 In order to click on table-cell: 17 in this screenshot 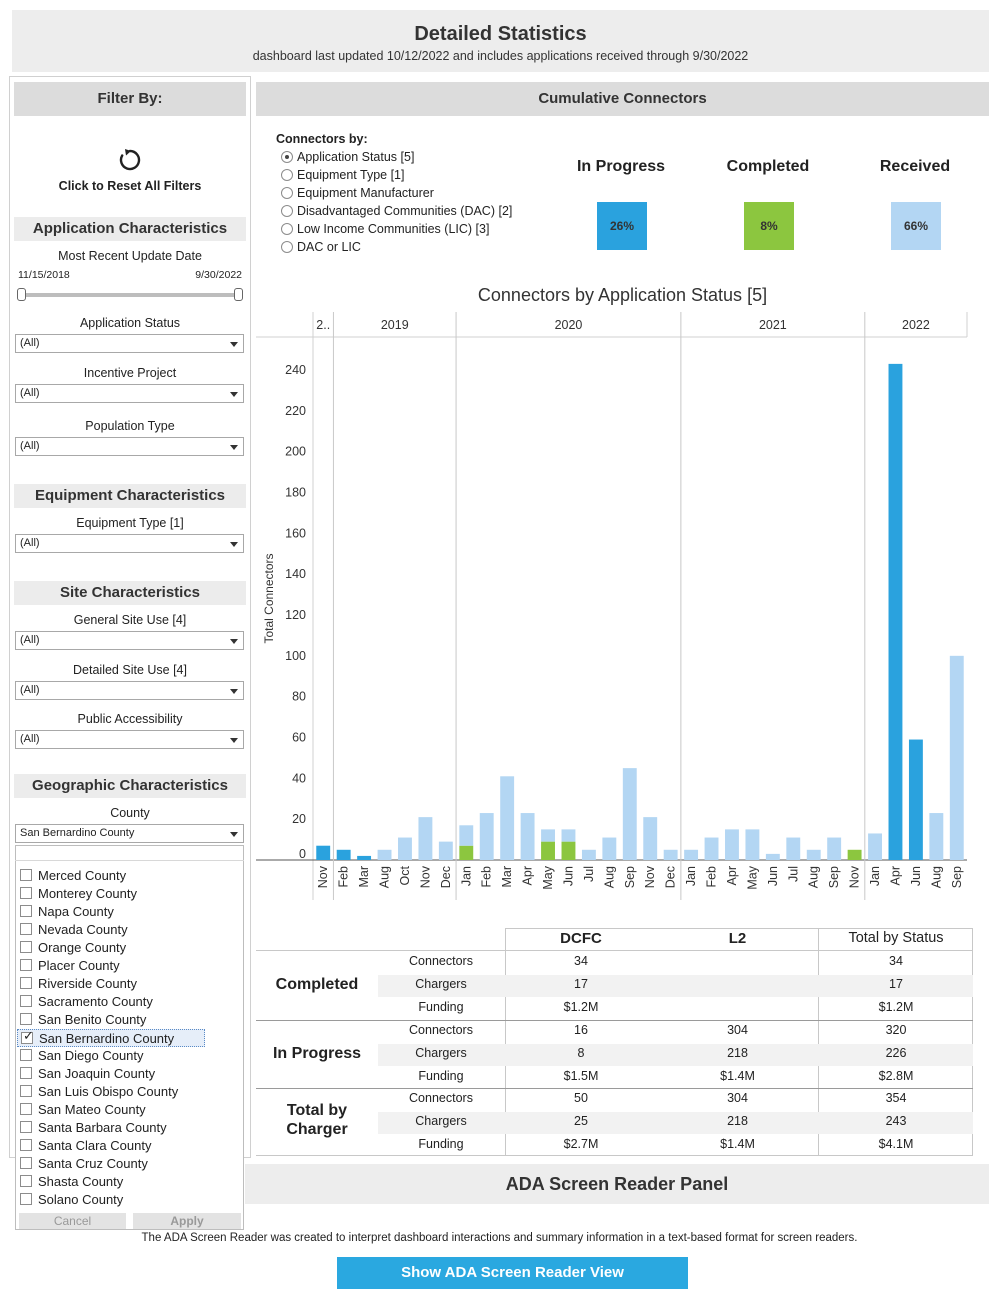, I will do `click(896, 984)`.